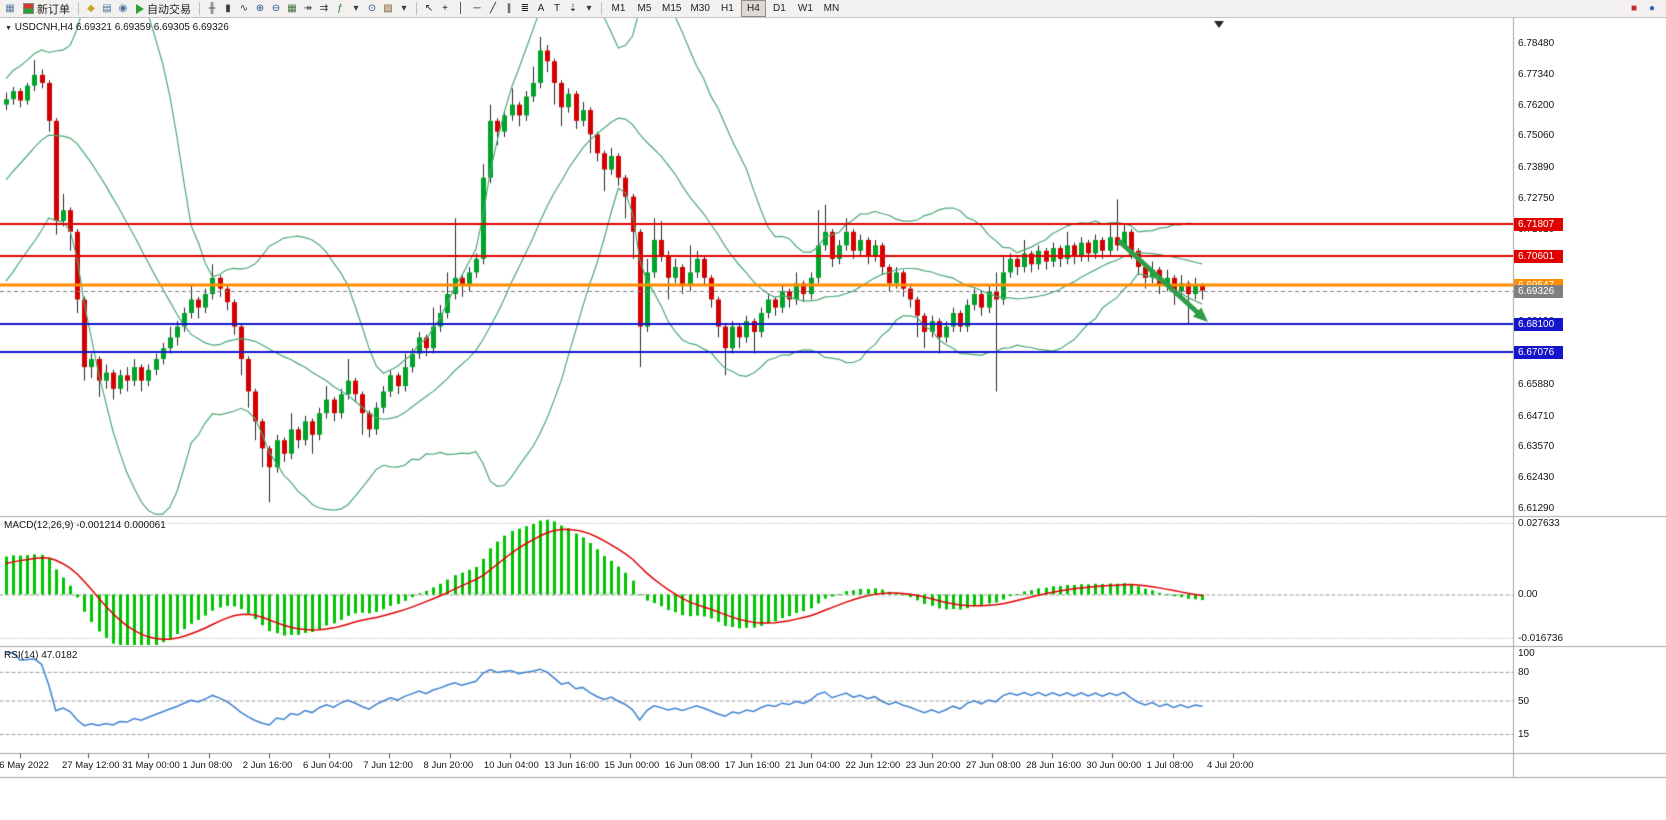 Image resolution: width=1666 pixels, height=820 pixels. I want to click on arrows-dropdown-icon: ▾, so click(589, 8).